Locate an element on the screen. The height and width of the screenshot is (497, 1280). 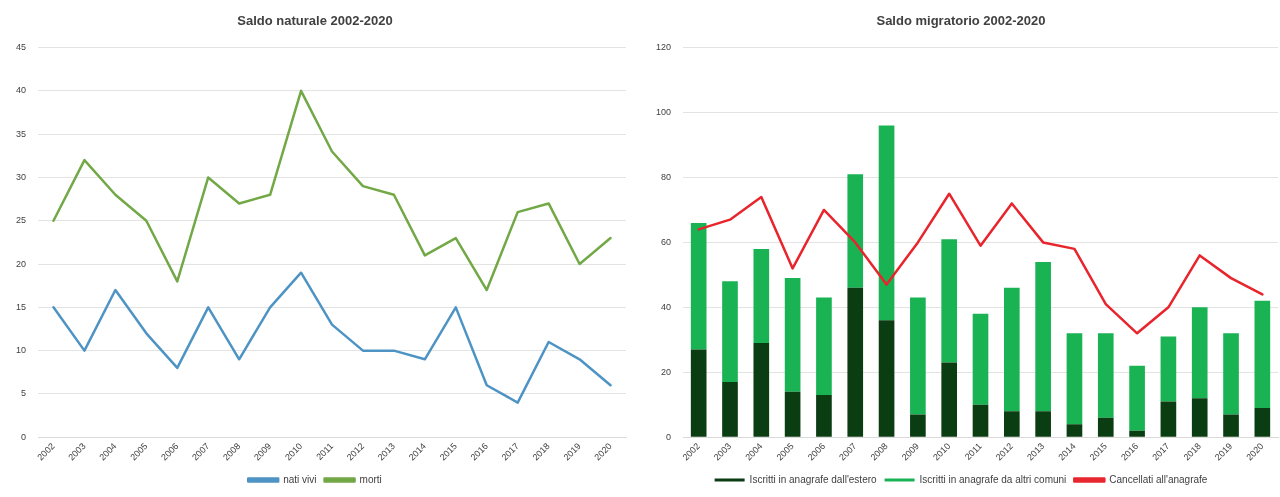
legend-label: nati vivi is located at coordinates (300, 479).